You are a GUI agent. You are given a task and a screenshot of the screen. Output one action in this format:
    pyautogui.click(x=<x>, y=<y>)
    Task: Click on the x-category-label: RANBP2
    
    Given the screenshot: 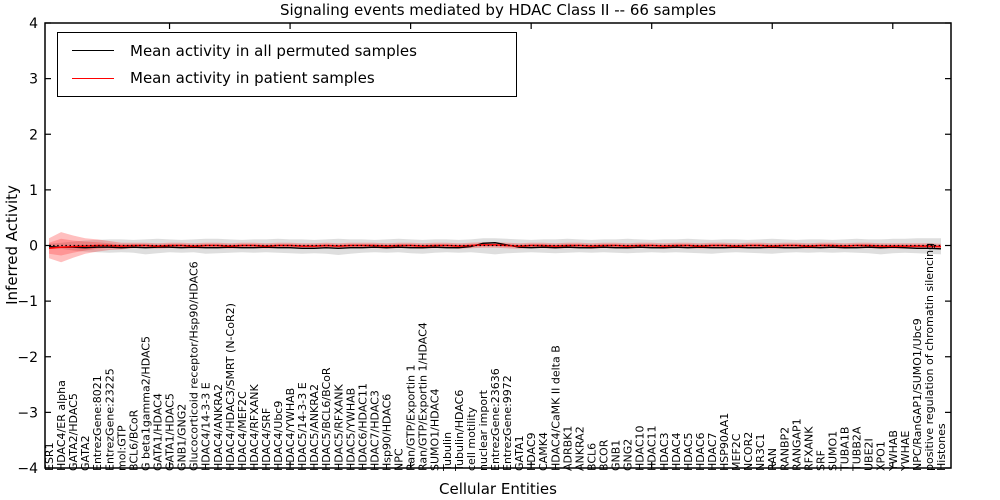 What is the action you would take?
    pyautogui.click(x=784, y=449)
    